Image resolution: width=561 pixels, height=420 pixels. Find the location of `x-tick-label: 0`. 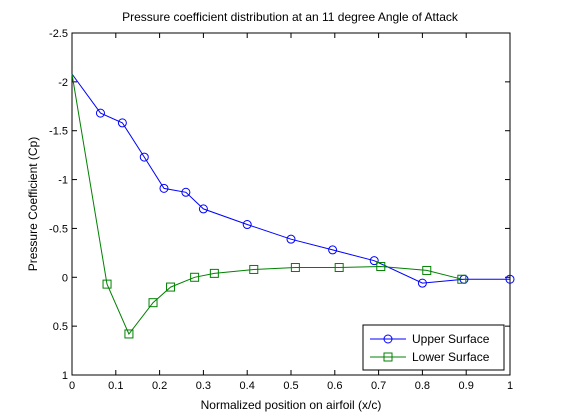

x-tick-label: 0 is located at coordinates (72, 386).